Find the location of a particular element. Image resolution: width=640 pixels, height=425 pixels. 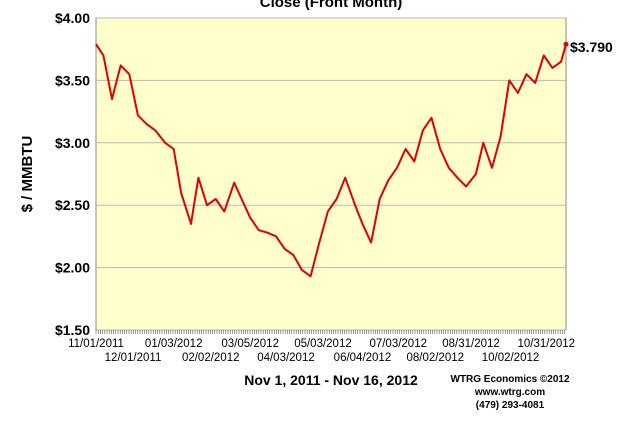

x-tick-label: 11/01/2011 is located at coordinates (96, 344).